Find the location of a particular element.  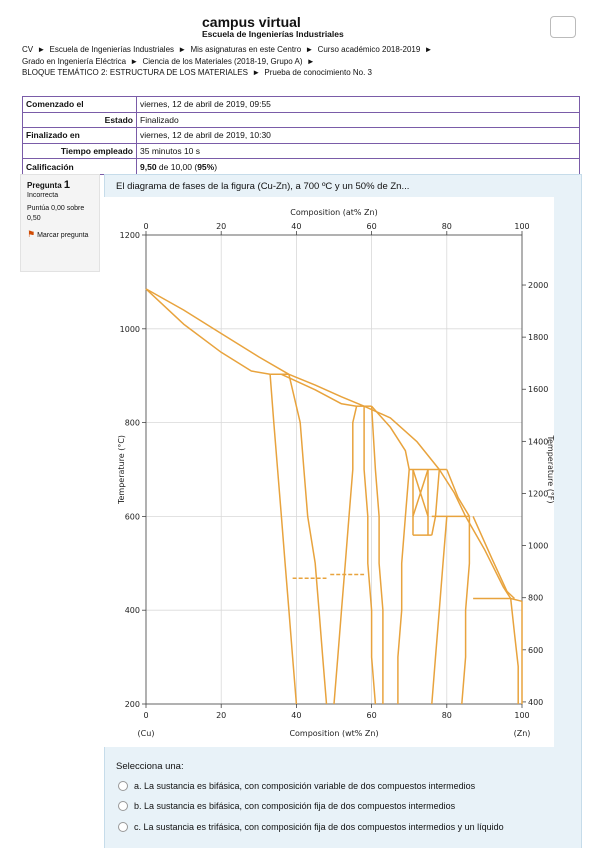

radio-c is located at coordinates (123, 827).